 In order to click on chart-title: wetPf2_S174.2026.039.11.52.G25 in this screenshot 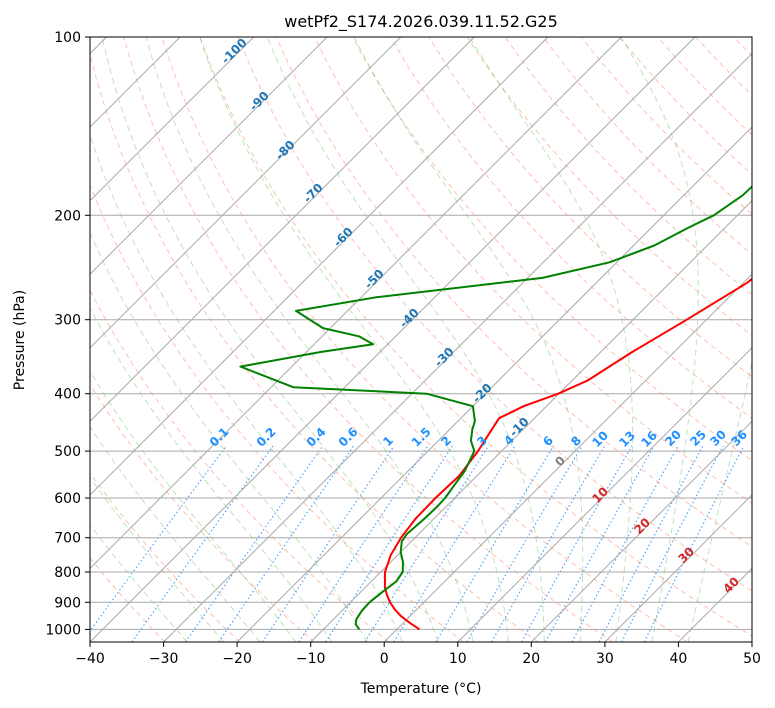, I will do `click(421, 22)`.